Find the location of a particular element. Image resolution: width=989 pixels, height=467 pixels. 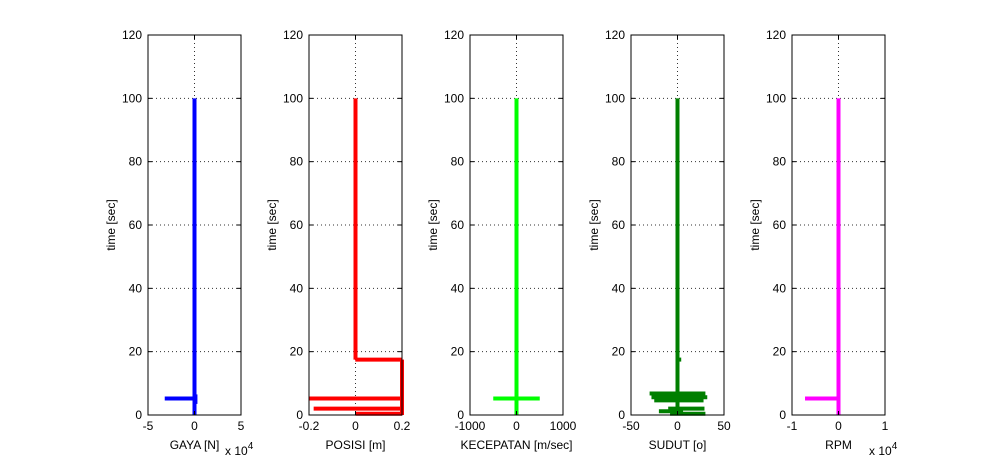

x-axis-label: POSISI [m] is located at coordinates (355, 445).